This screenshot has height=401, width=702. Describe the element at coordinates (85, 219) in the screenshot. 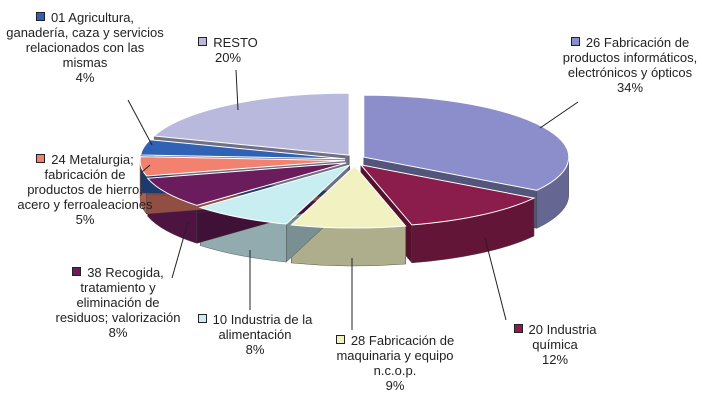

I see `value-label: 5%` at that location.